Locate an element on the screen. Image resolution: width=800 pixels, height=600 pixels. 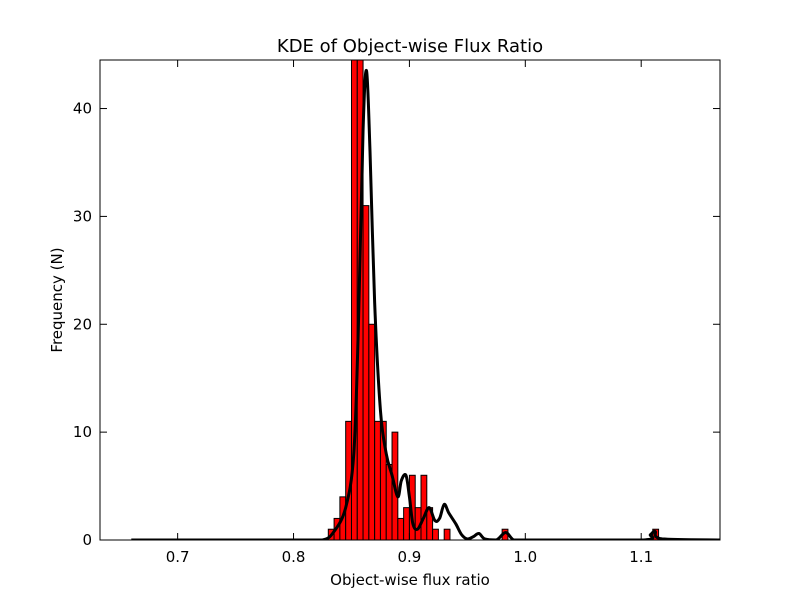
y-tick-label: 0 is located at coordinates (87, 540).